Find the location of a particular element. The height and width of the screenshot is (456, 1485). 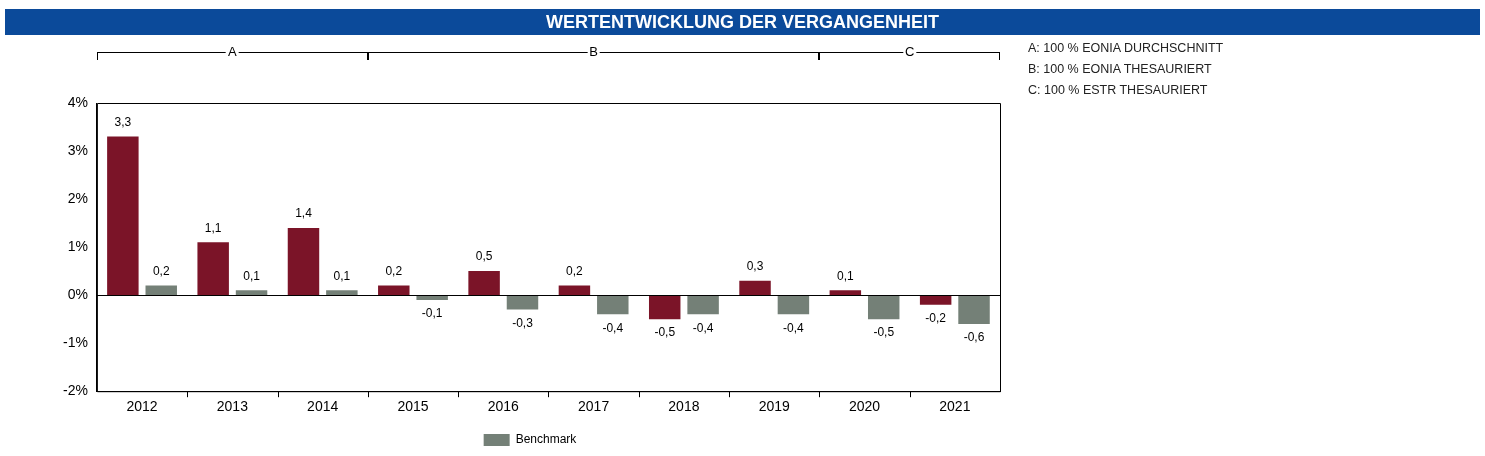

legend-label: Benchmark is located at coordinates (546, 439).